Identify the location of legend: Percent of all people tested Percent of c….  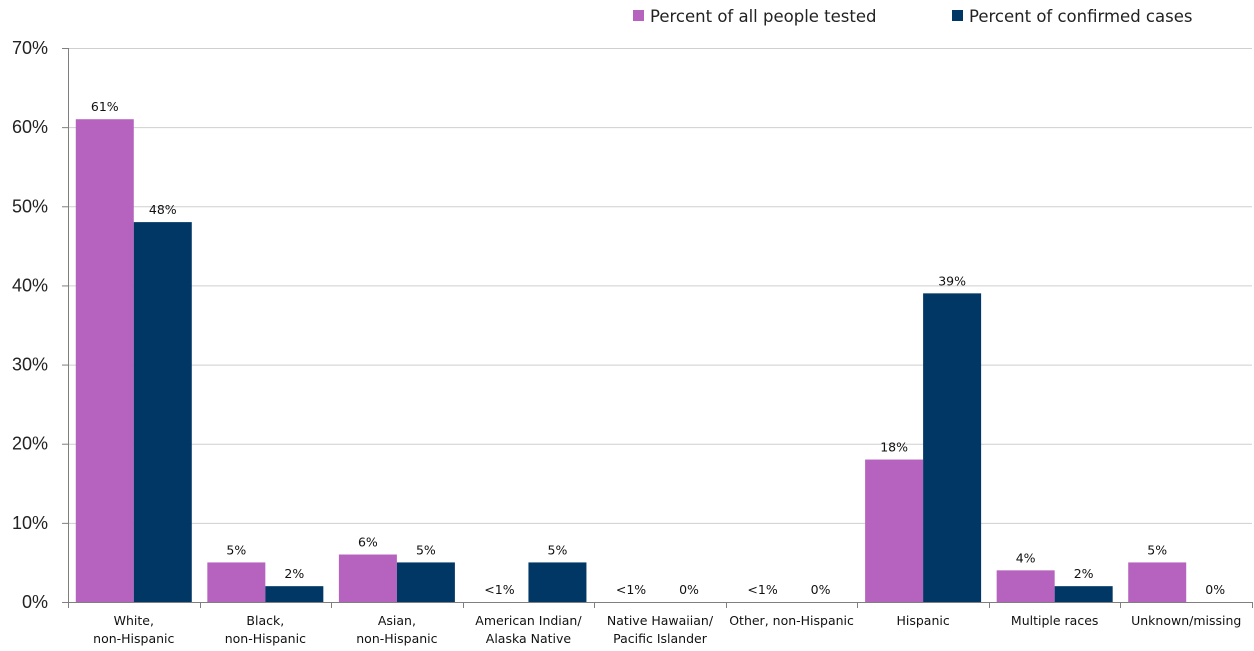
(912, 16).